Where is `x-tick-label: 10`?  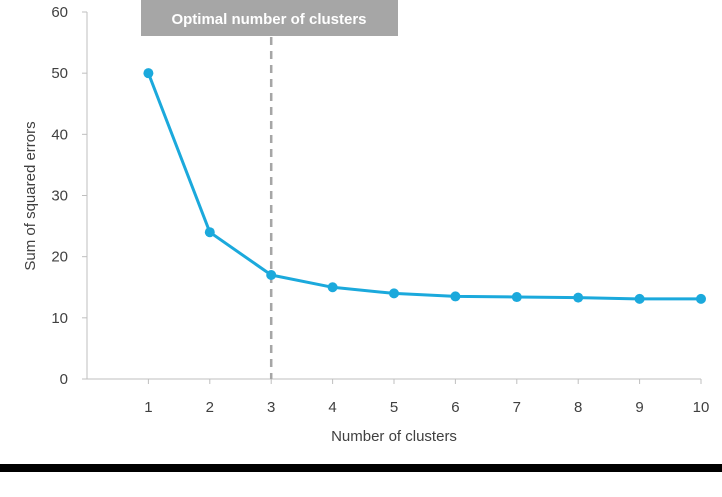 x-tick-label: 10 is located at coordinates (701, 407).